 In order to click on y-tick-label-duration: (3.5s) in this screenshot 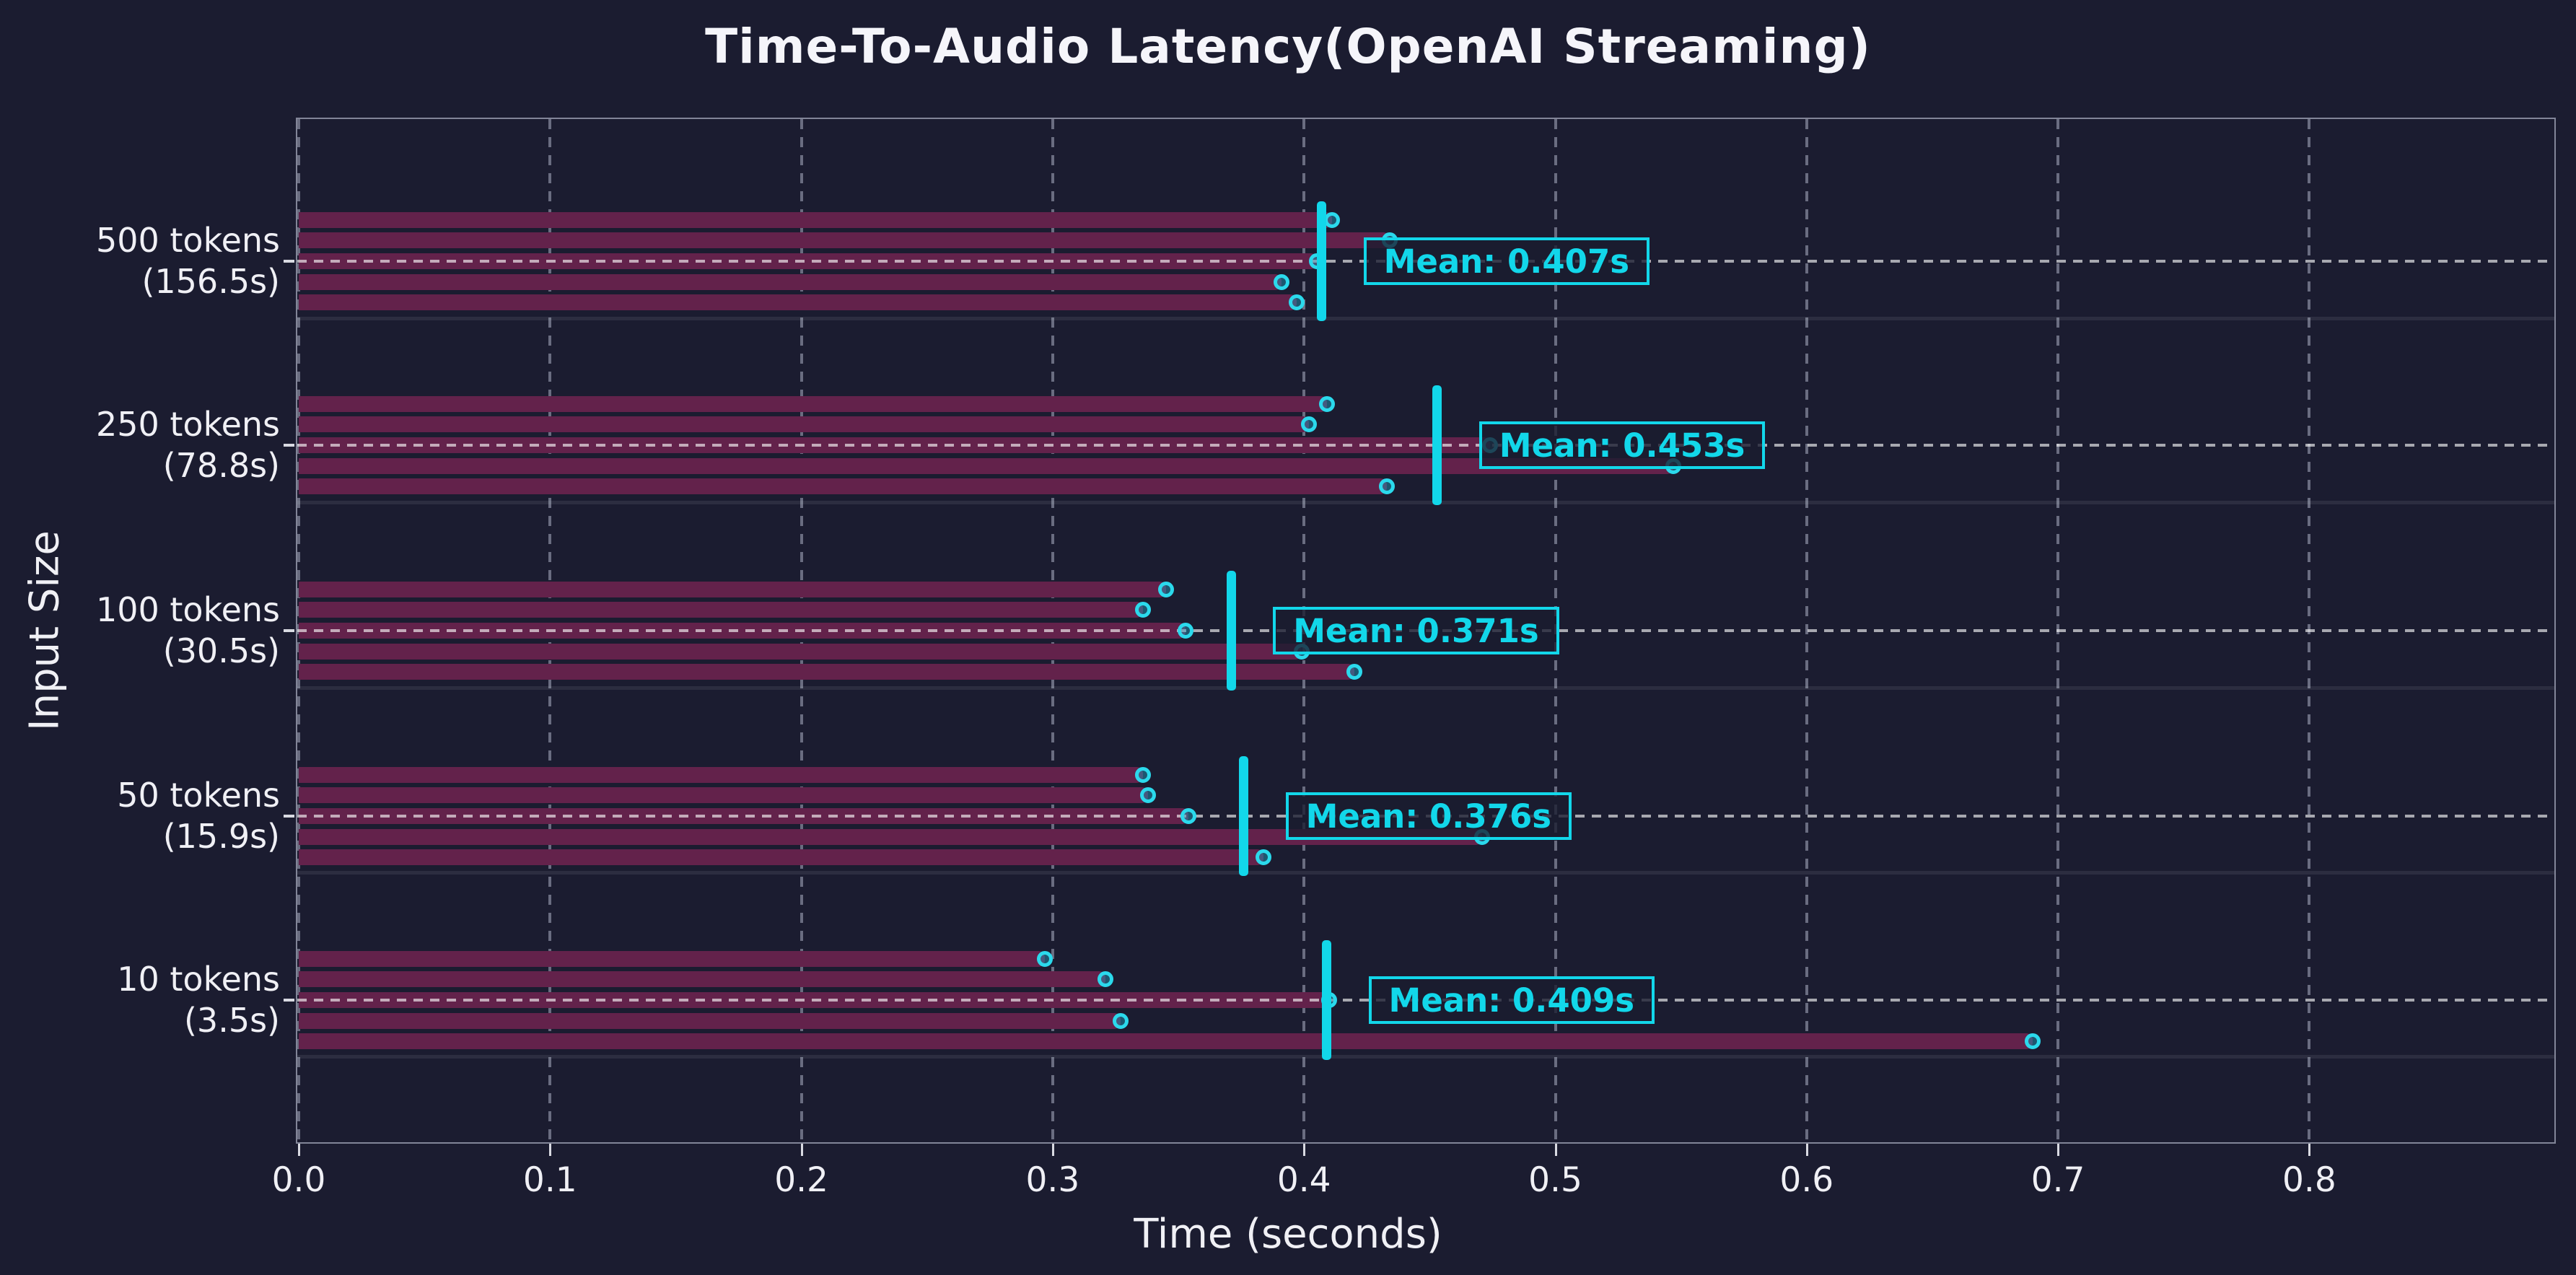, I will do `click(232, 1021)`.